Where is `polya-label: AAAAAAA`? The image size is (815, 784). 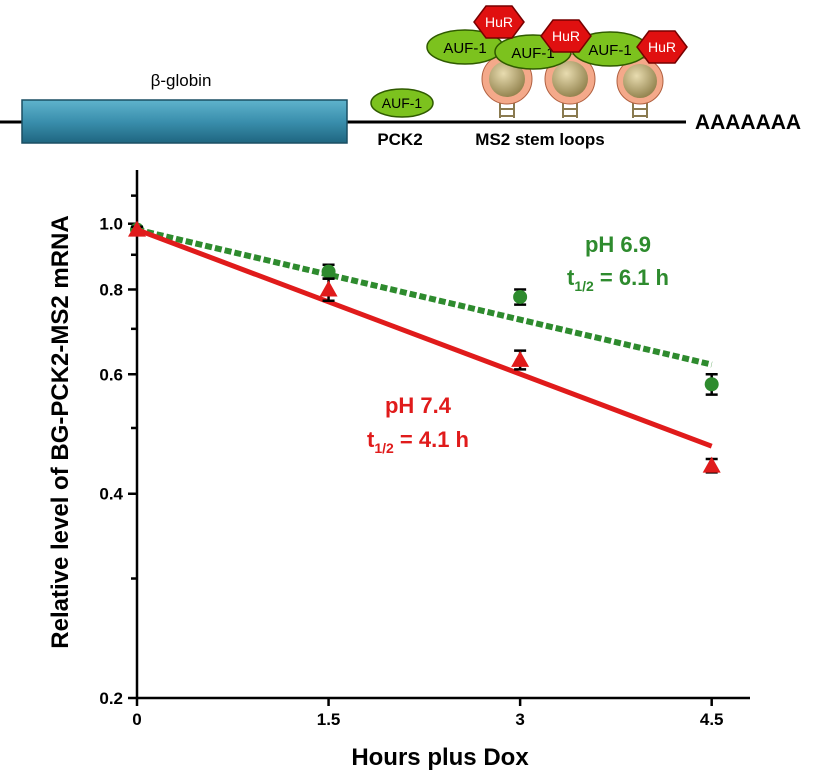
polya-label: AAAAAAA is located at coordinates (748, 122).